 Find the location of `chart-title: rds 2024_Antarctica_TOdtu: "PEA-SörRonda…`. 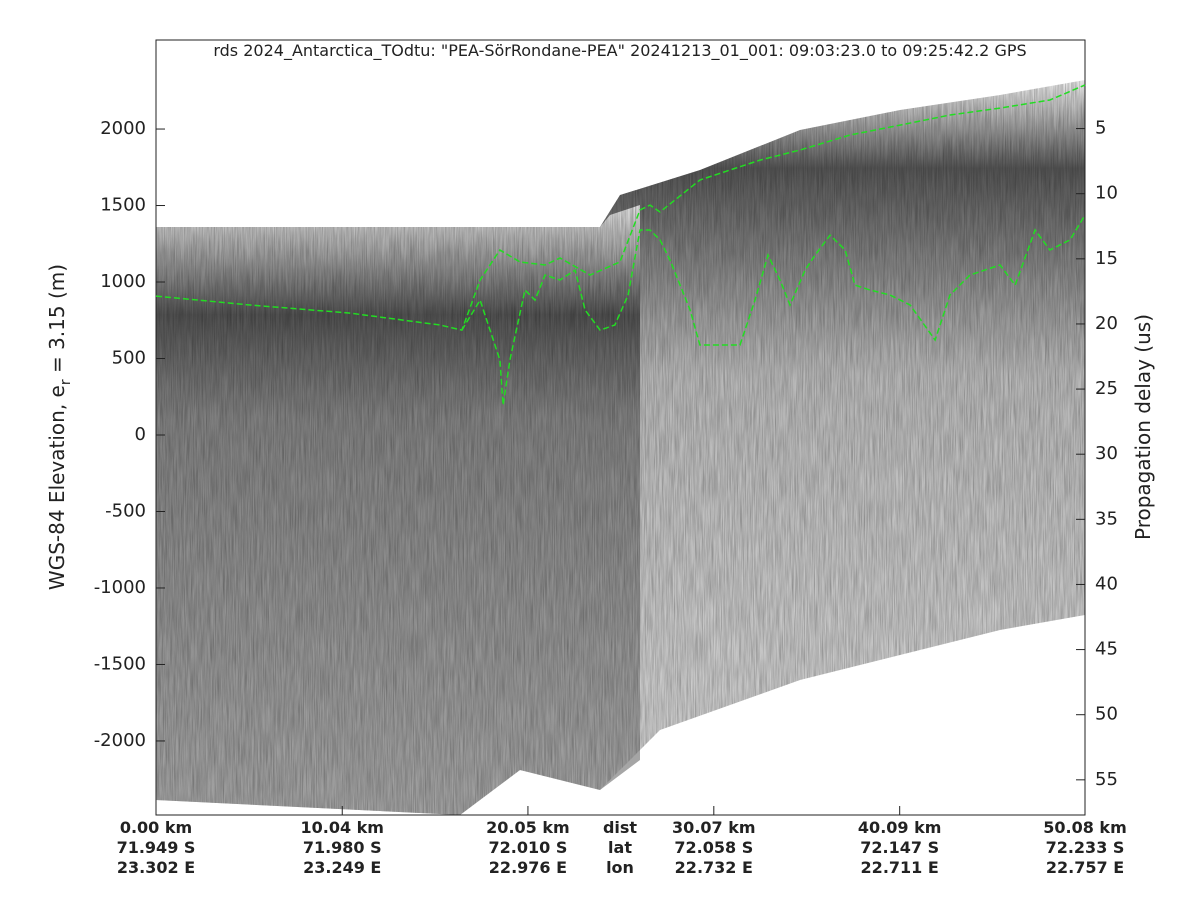

chart-title: rds 2024_Antarctica_TOdtu: "PEA-SörRonda… is located at coordinates (619, 51).